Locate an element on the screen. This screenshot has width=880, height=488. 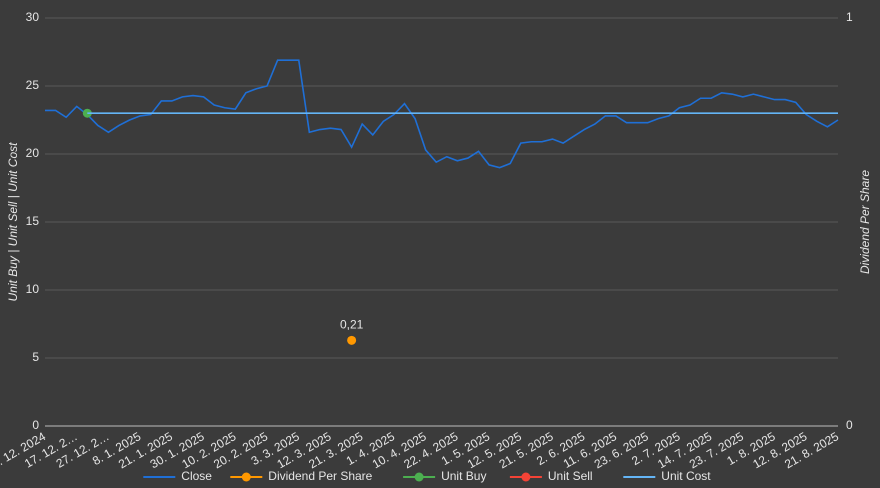
legend-label: Close is located at coordinates (196, 476).